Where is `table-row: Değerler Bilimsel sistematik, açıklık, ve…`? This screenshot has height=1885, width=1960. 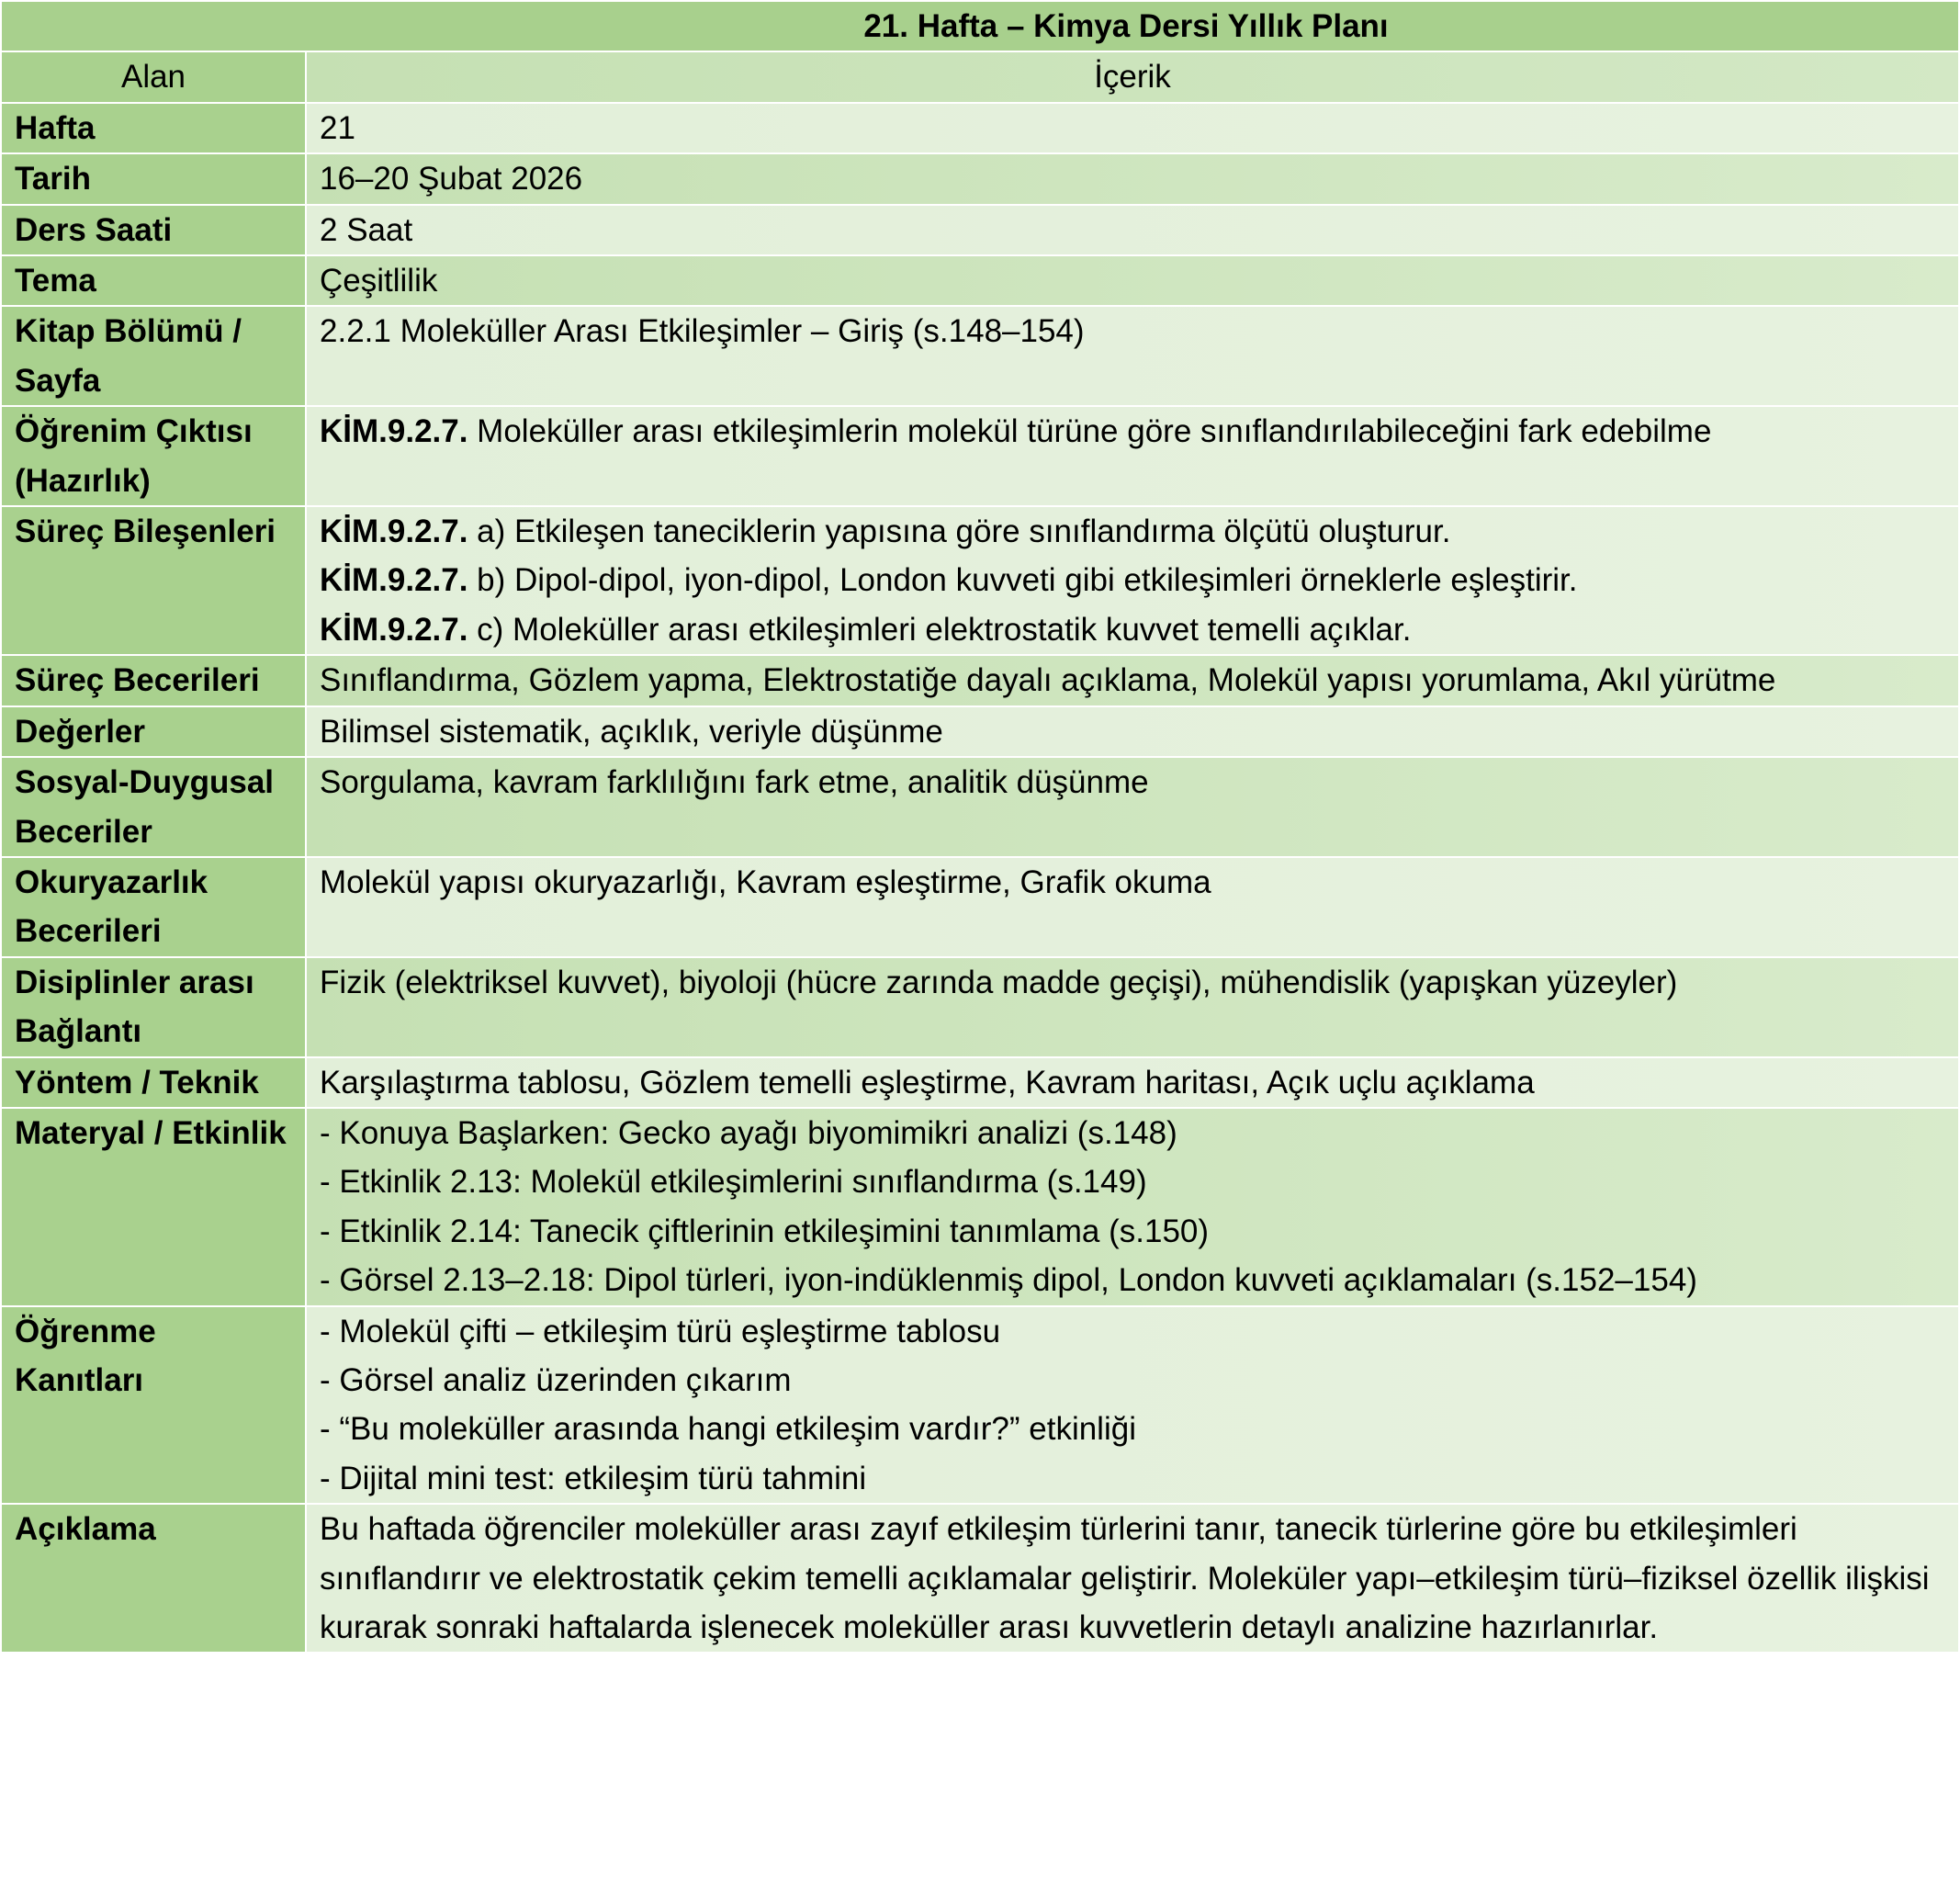
table-row: Değerler Bilimsel sistematik, açıklık, ve… is located at coordinates (980, 732).